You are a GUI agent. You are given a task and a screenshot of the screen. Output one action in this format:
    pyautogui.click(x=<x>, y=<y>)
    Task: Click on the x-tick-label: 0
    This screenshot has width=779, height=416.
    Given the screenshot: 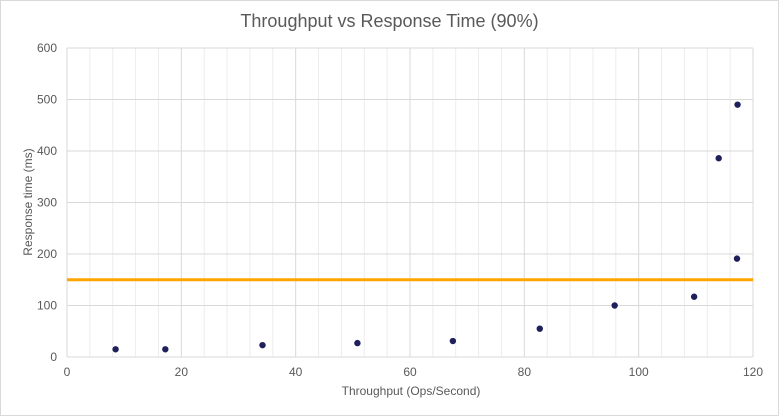 What is the action you would take?
    pyautogui.click(x=67, y=372)
    